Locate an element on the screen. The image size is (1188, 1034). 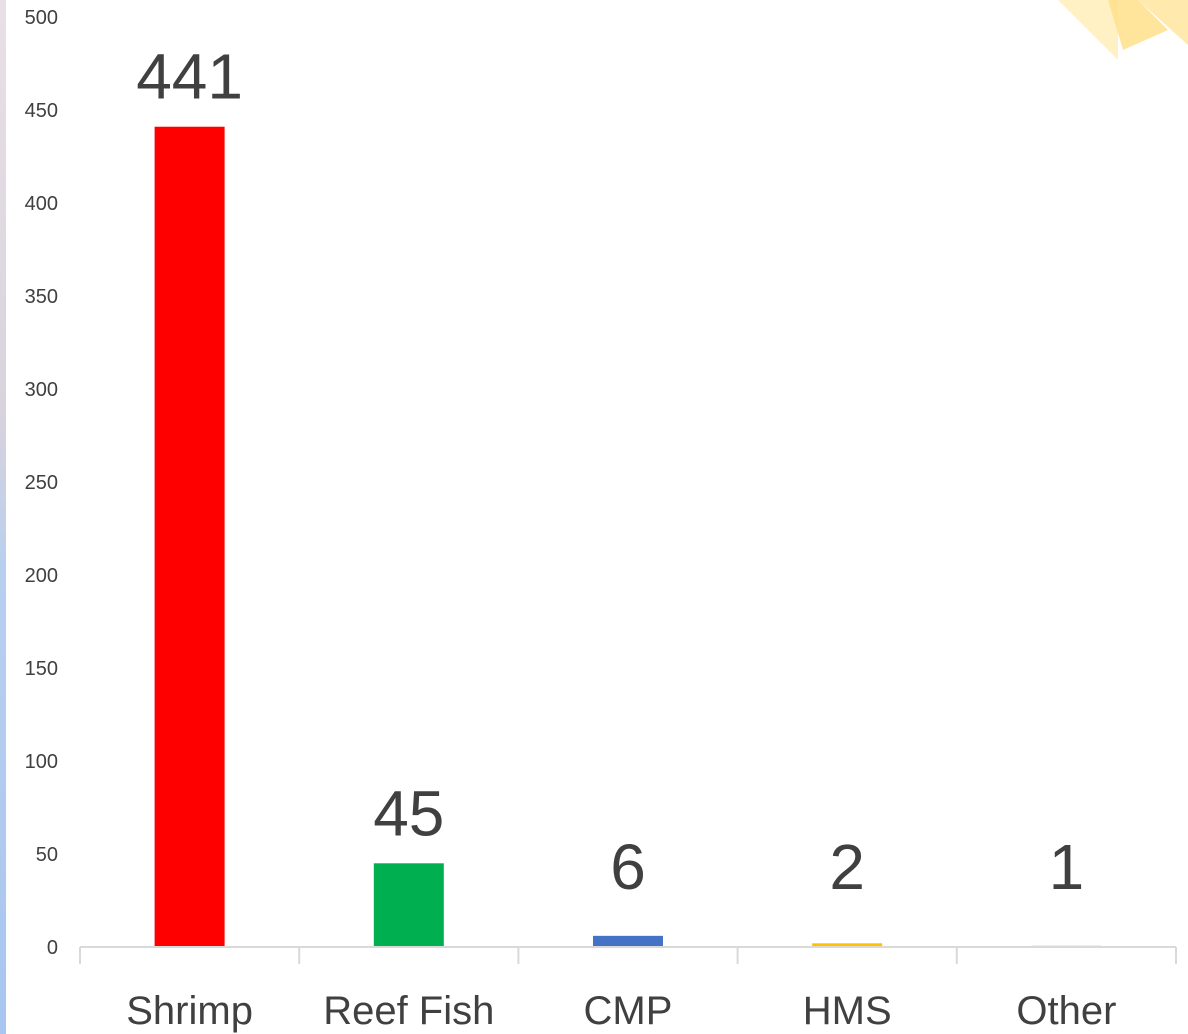
x-tick-label: Reef Fish is located at coordinates (408, 1011).